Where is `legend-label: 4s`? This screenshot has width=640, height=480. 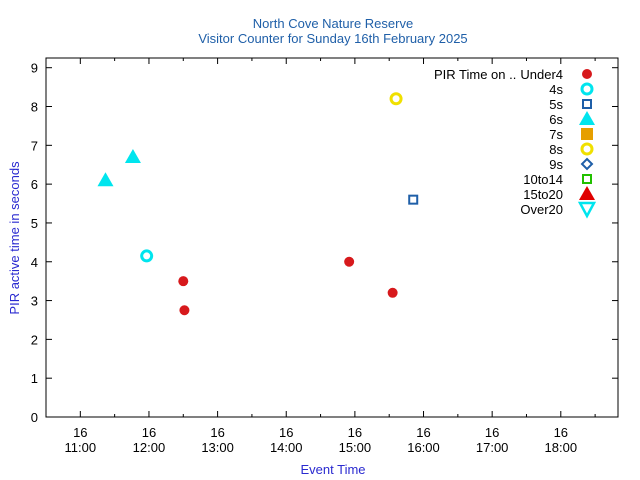 legend-label: 4s is located at coordinates (556, 89).